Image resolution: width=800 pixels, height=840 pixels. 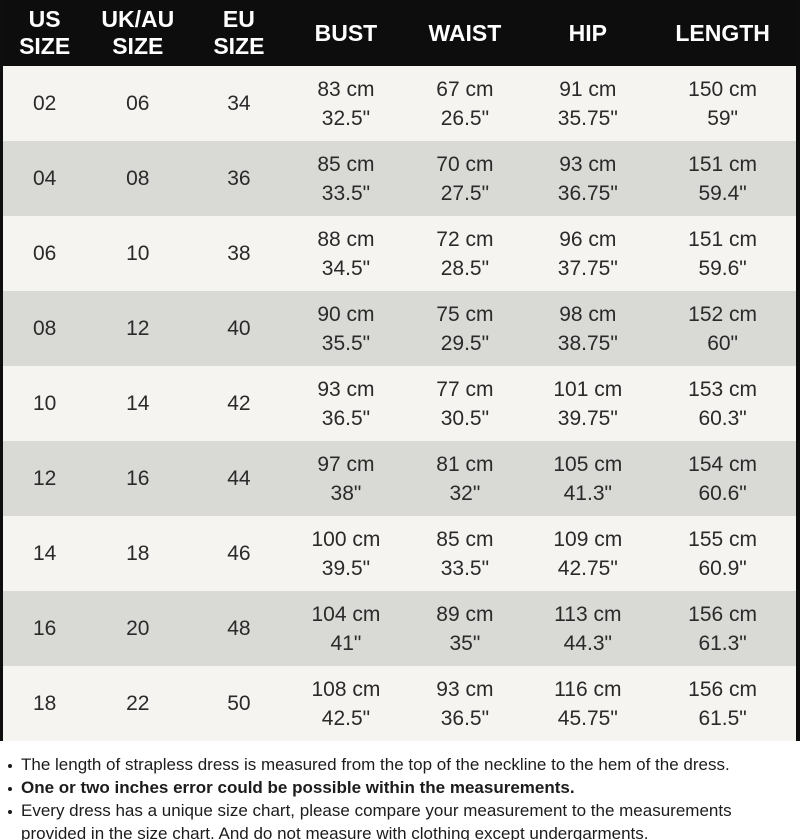 I want to click on header-label-line: SIZE, so click(x=239, y=46).